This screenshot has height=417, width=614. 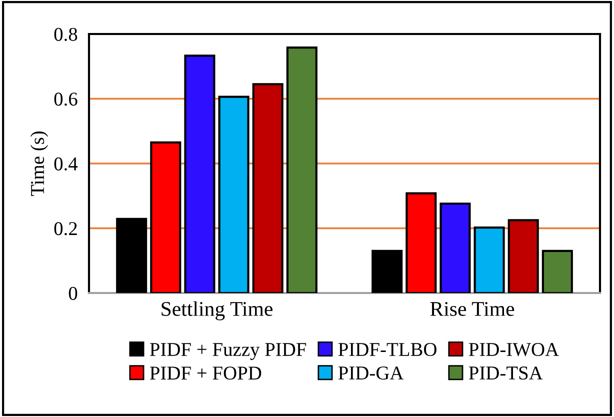 I want to click on legend-label: PID-TSA, so click(x=505, y=373).